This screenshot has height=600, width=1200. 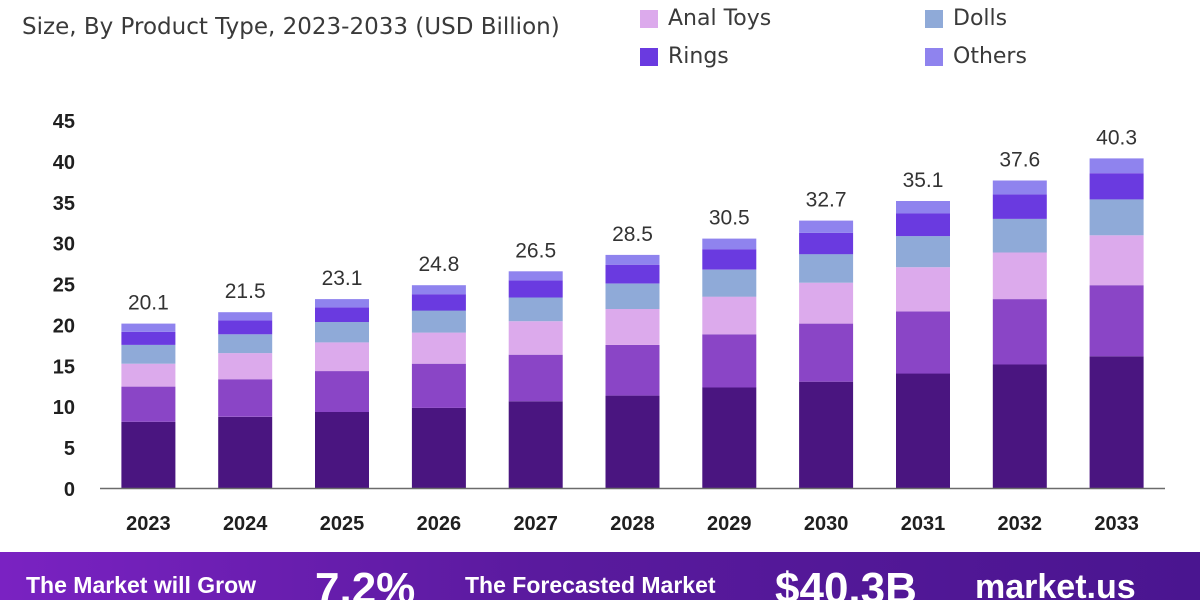 What do you see at coordinates (535, 276) in the screenshot?
I see `bar-segment-2027-others` at bounding box center [535, 276].